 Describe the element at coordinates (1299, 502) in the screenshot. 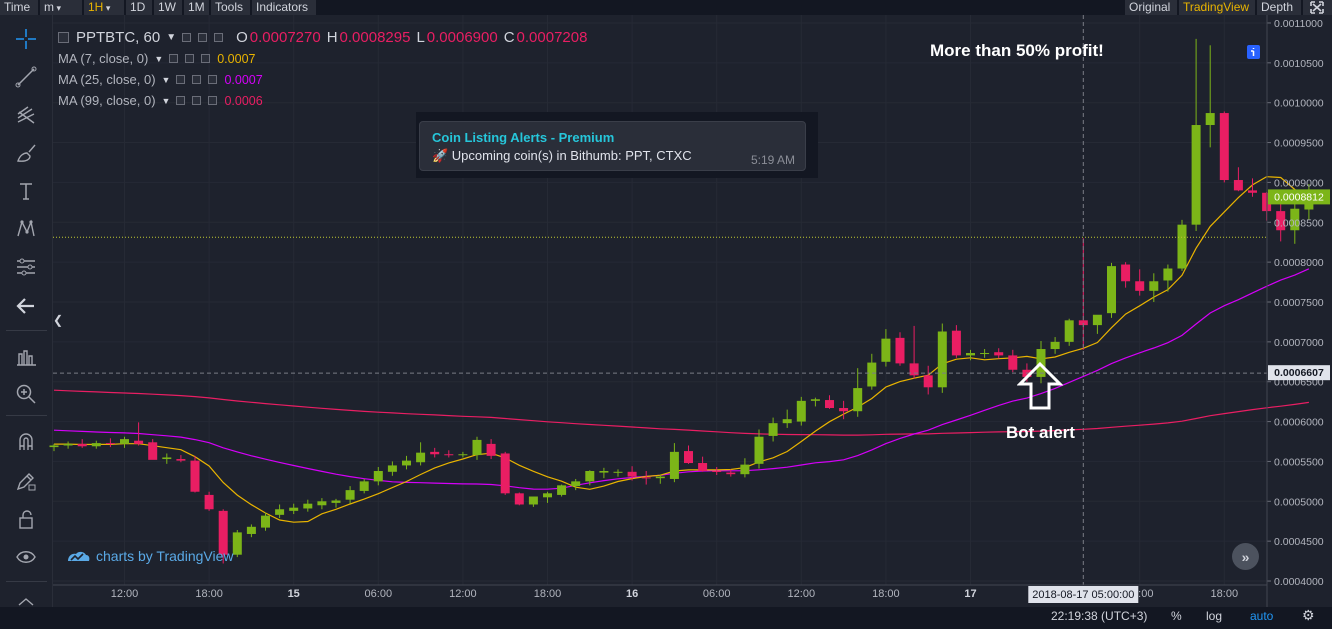

I see `price-tick-label: 0.0005000` at that location.